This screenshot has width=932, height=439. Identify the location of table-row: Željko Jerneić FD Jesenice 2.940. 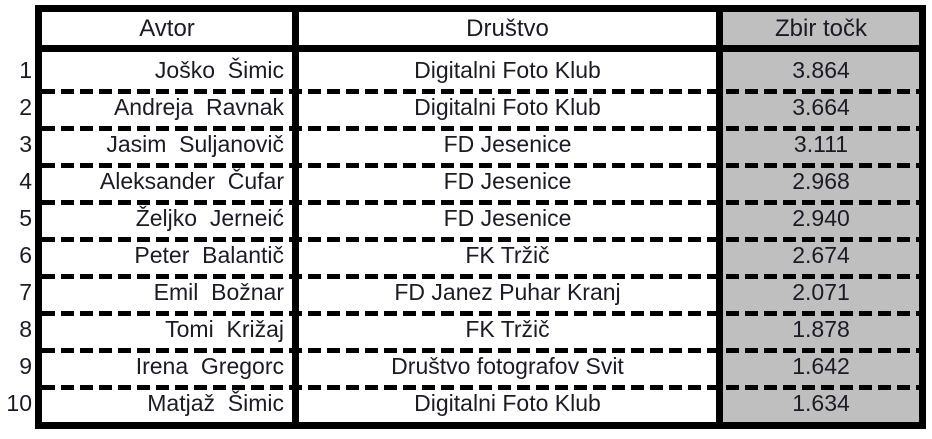
(480, 218).